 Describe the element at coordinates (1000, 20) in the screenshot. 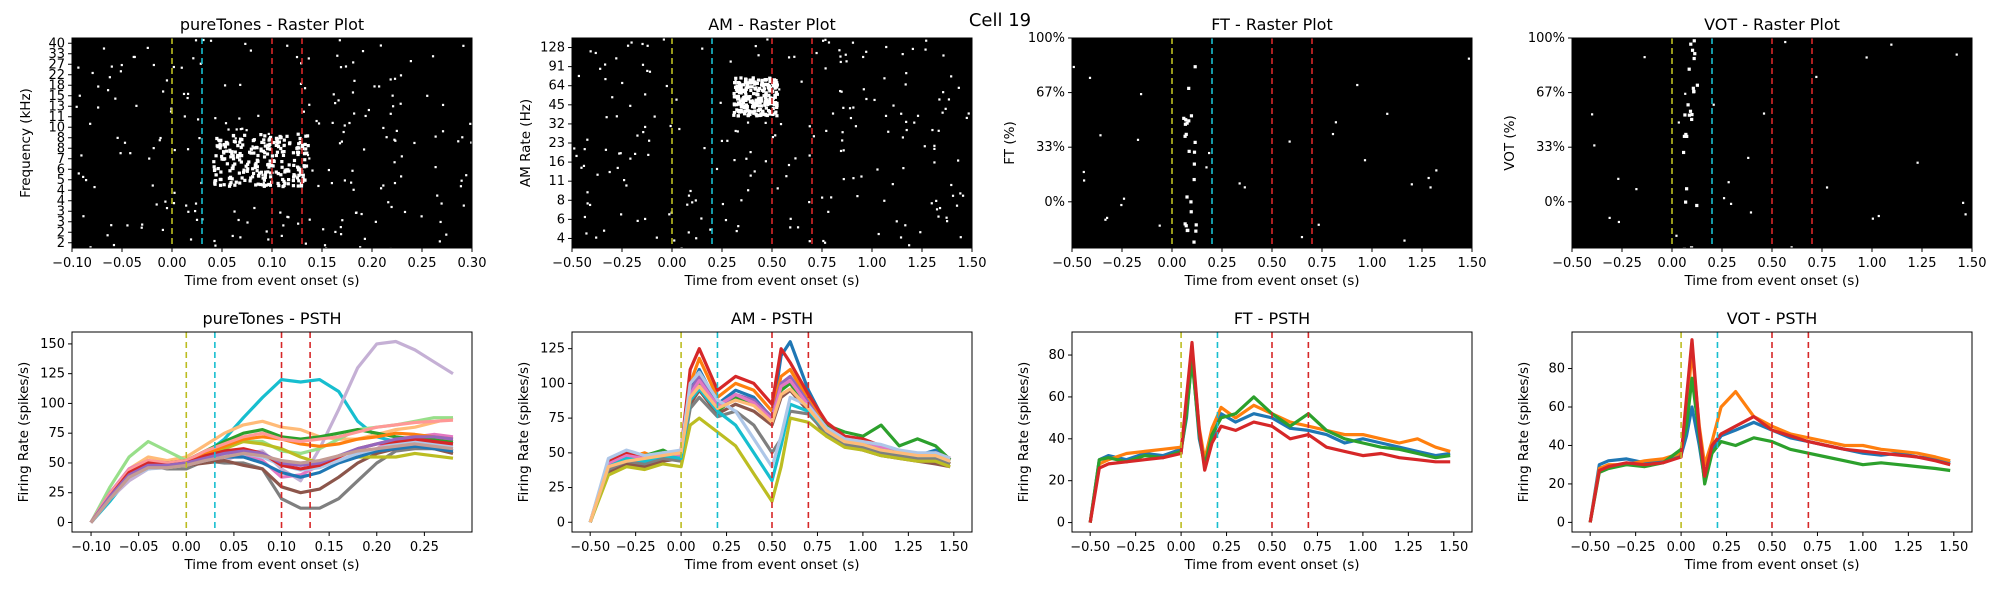

I see `figure-title: Cell 19` at that location.